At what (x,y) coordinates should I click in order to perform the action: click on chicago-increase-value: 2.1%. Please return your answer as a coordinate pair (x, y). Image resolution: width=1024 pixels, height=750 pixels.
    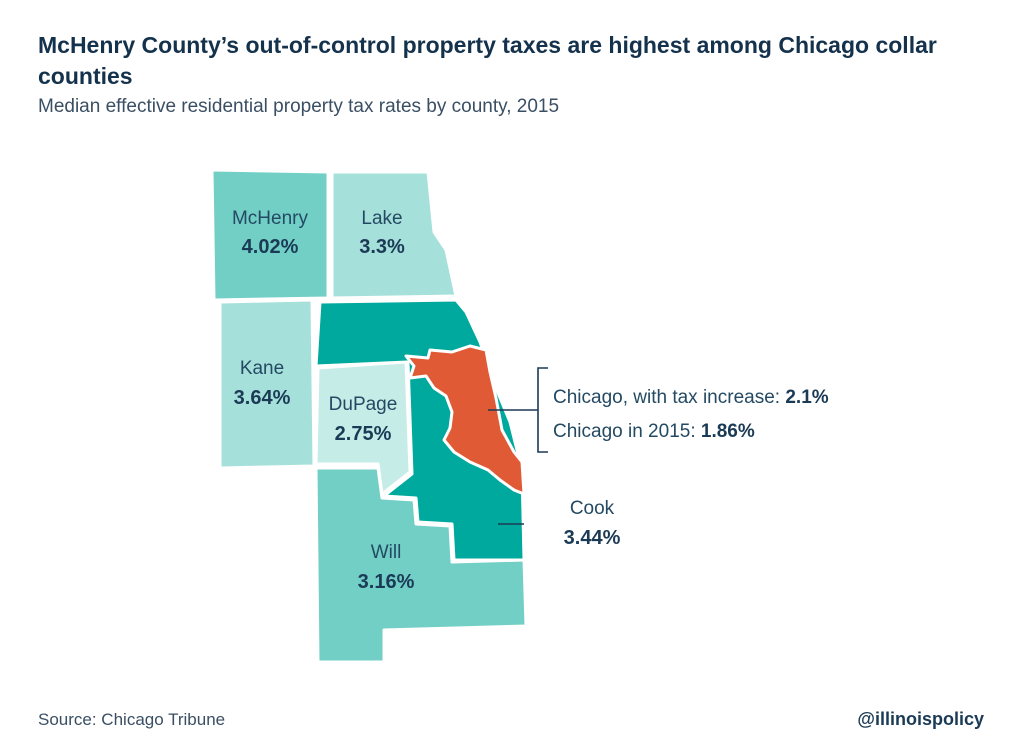
    Looking at the image, I should click on (806, 397).